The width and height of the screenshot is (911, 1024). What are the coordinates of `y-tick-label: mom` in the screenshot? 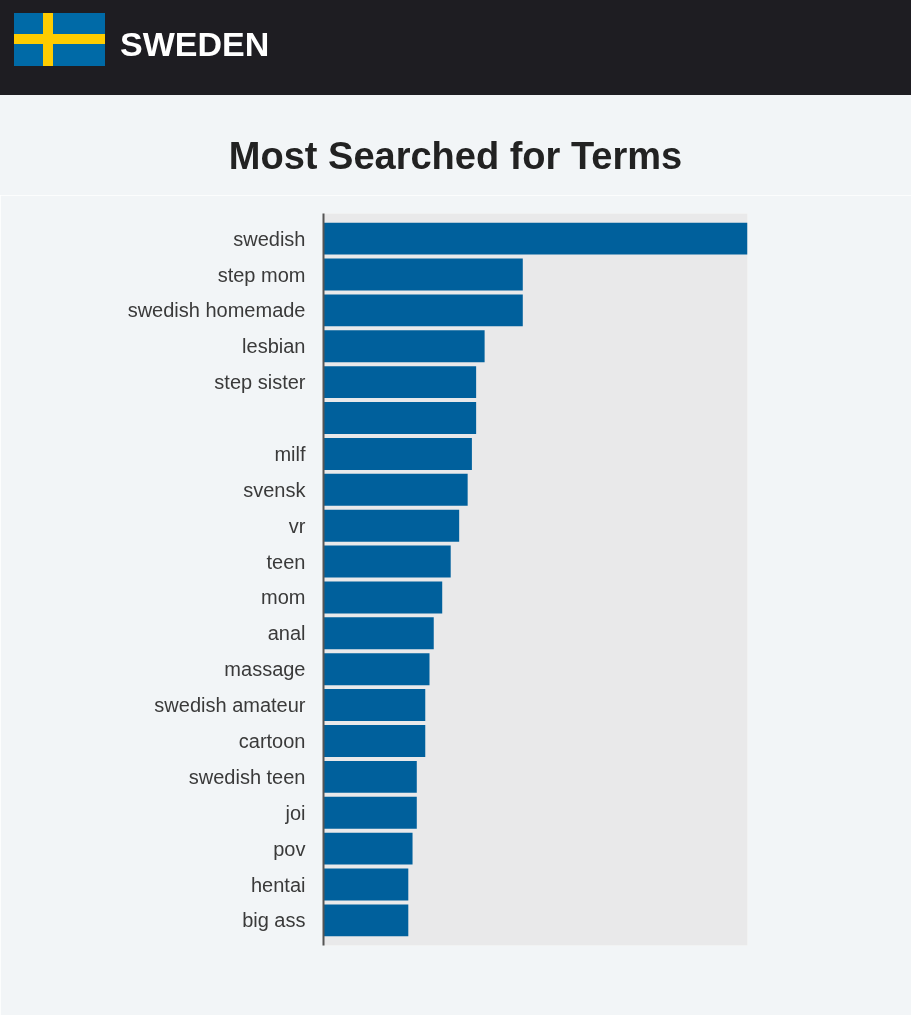 It's located at (283, 597).